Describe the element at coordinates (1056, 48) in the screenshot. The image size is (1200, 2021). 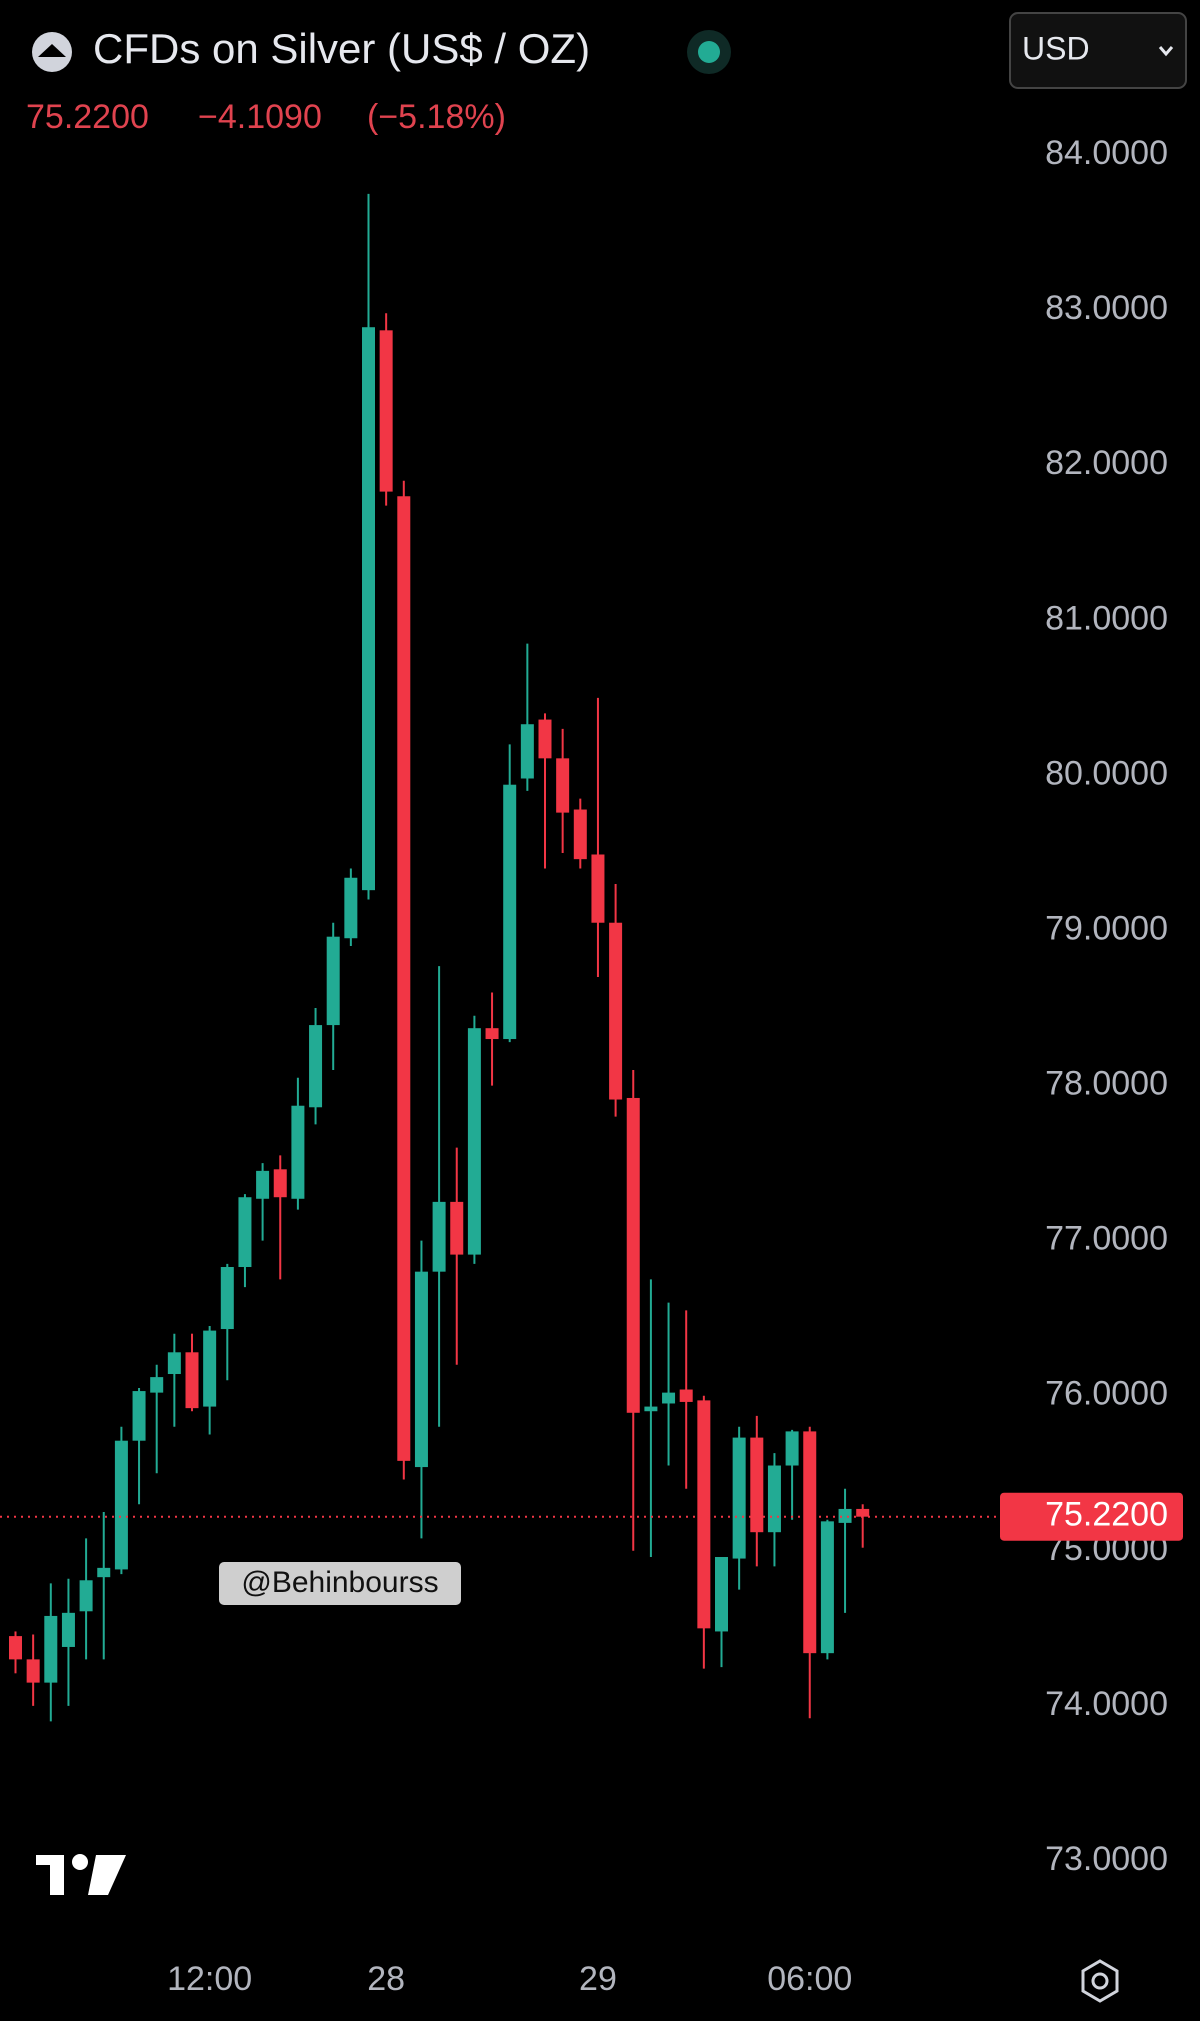
I see `currency-label: USD` at that location.